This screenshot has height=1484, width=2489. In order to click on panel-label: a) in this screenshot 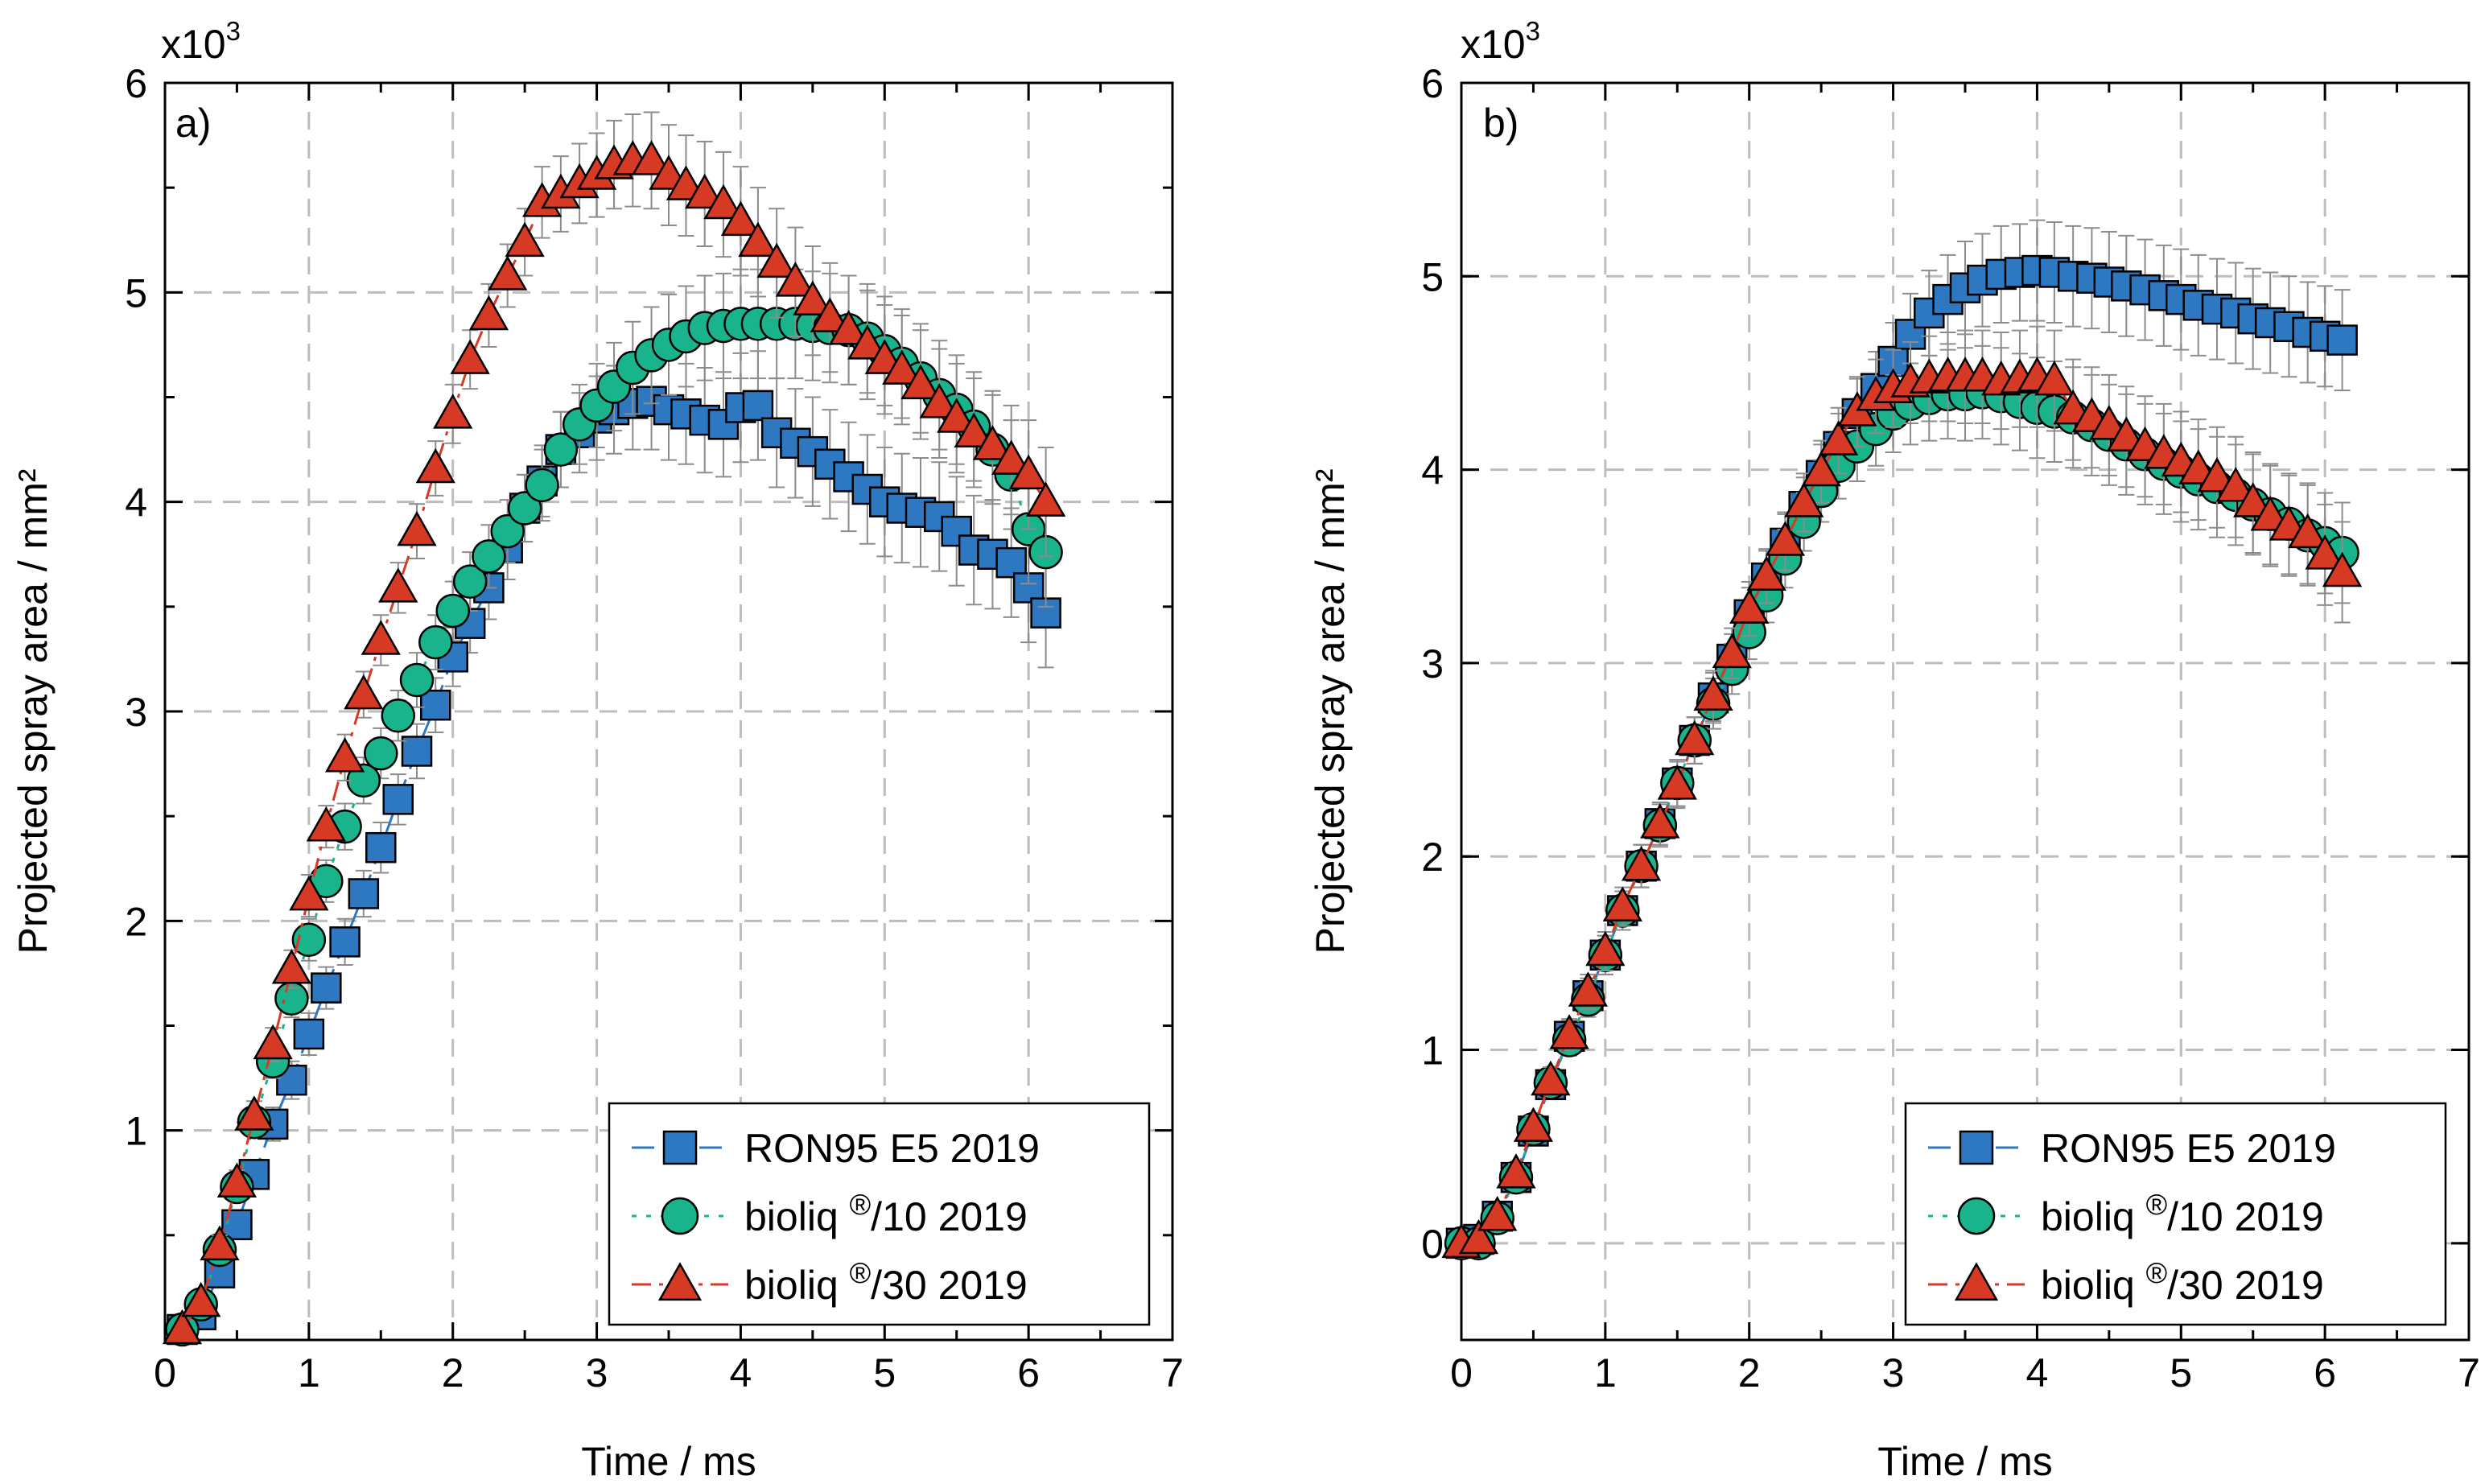, I will do `click(193, 124)`.